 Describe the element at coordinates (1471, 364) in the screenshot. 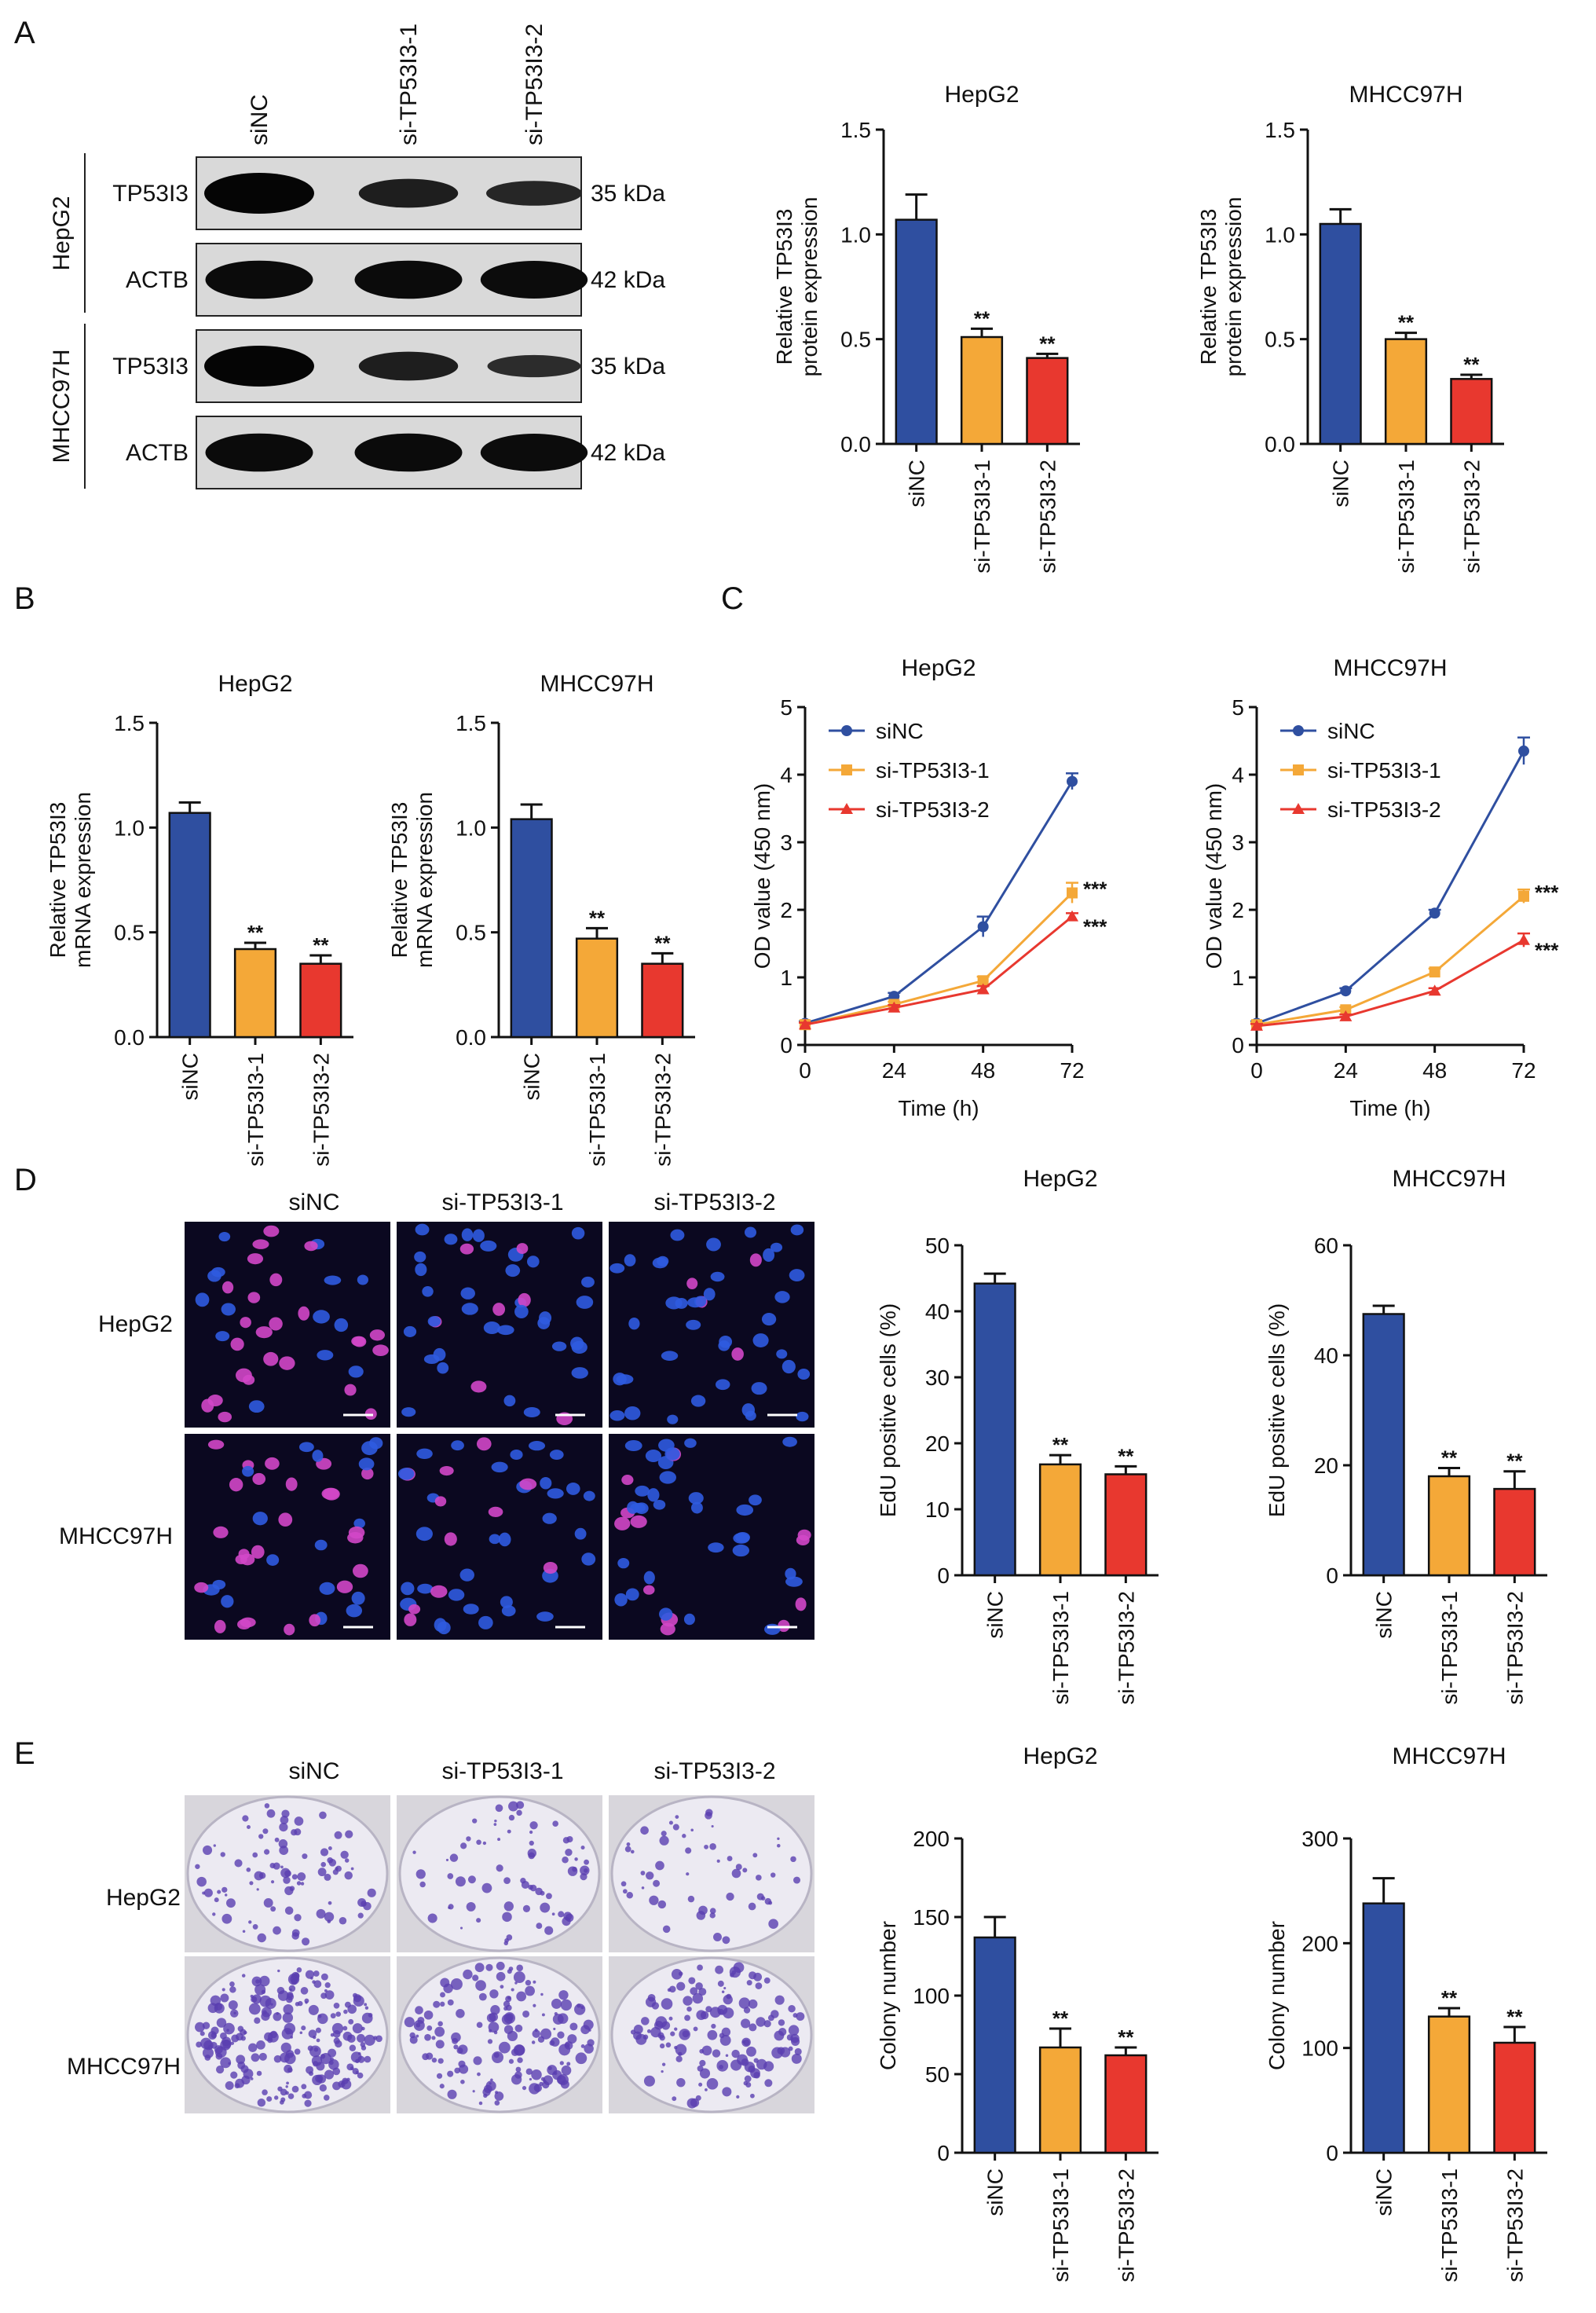

I see `significance-label: **` at that location.